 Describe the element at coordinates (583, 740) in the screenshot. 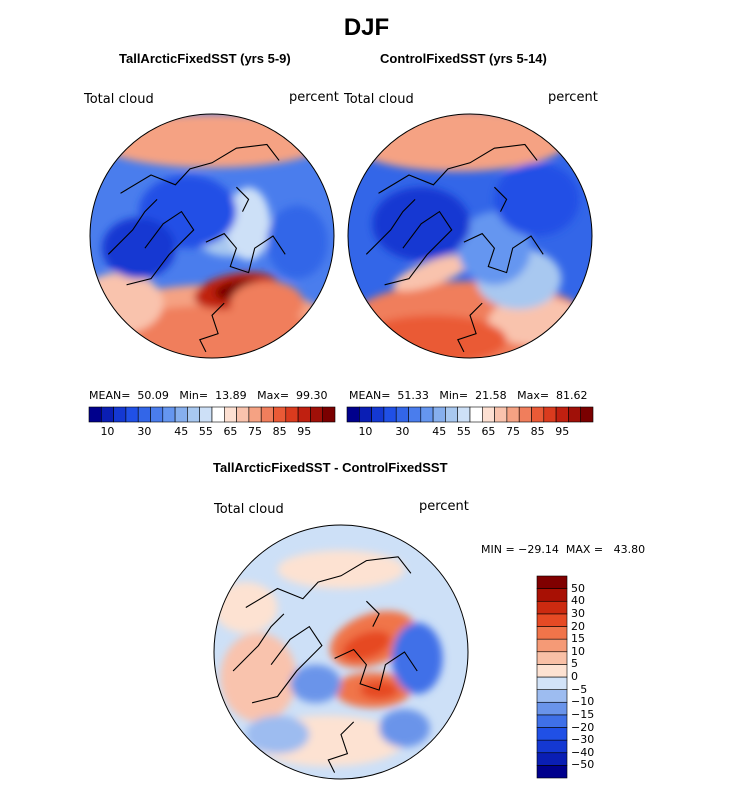

I see `colorbar-tick: −30` at that location.